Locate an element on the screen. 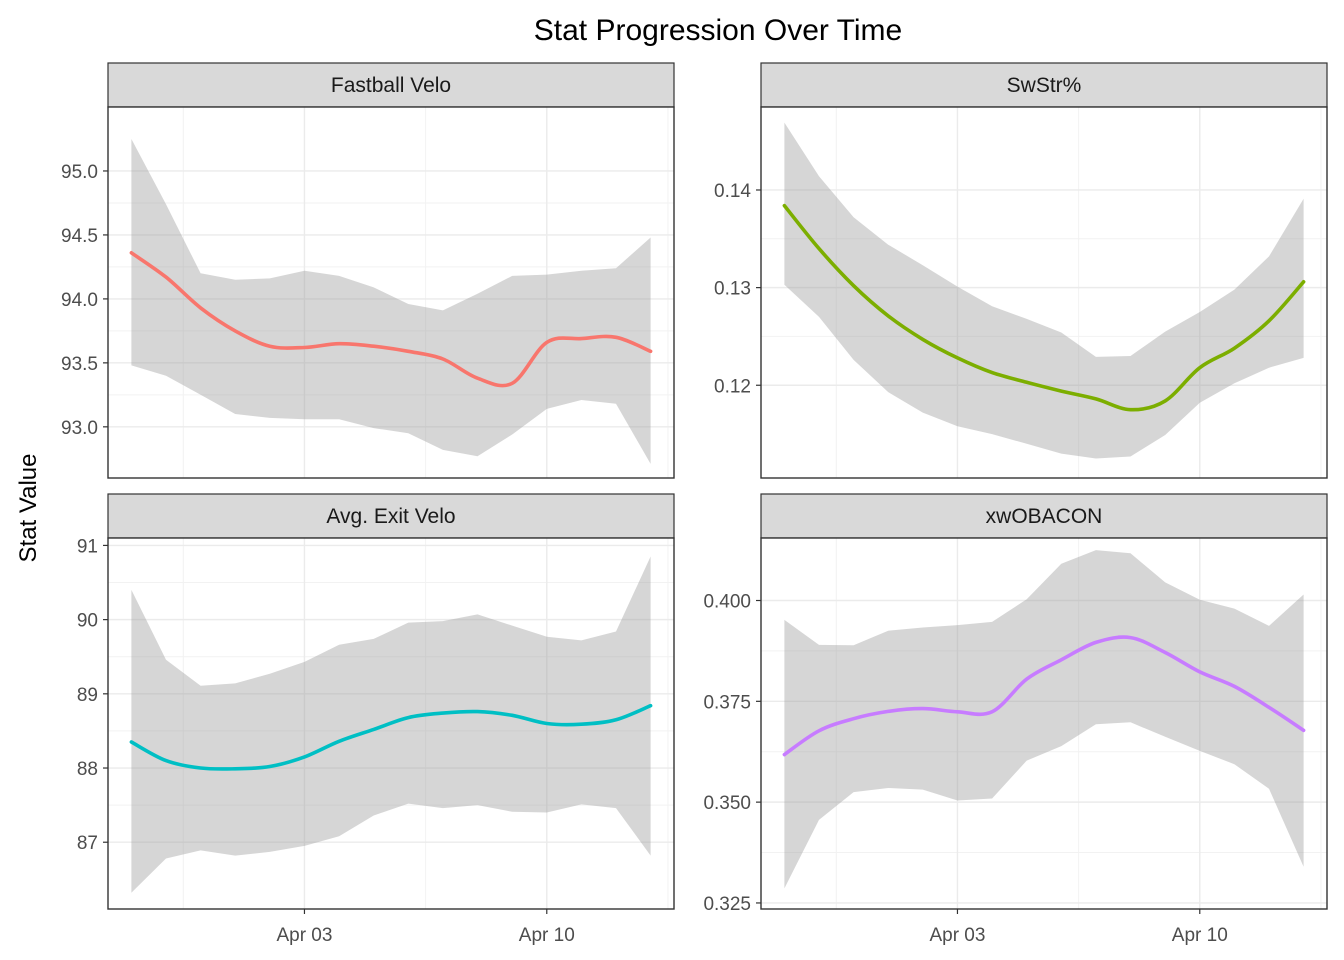 This screenshot has width=1344, height=960. strip-fastball-velo is located at coordinates (391, 85).